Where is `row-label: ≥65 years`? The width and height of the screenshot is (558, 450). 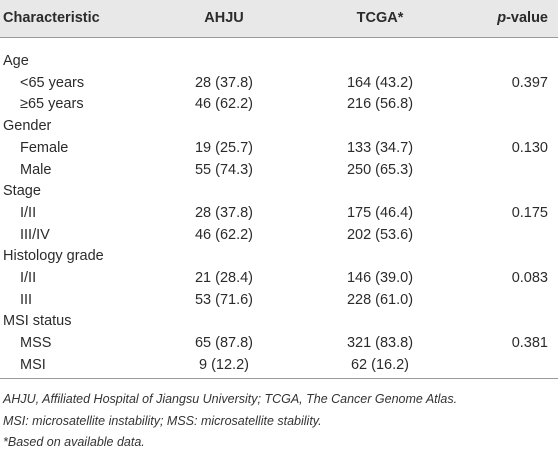
row-label: ≥65 years is located at coordinates (52, 104).